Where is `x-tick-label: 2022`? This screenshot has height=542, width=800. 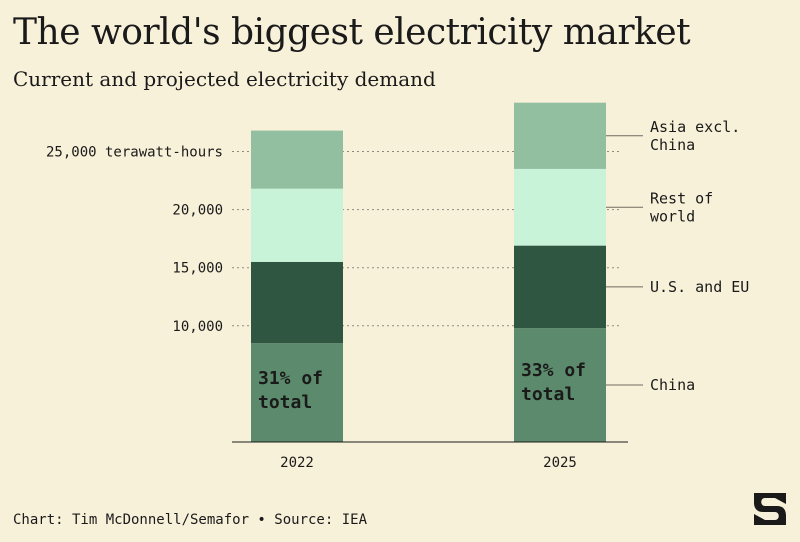
x-tick-label: 2022 is located at coordinates (297, 463).